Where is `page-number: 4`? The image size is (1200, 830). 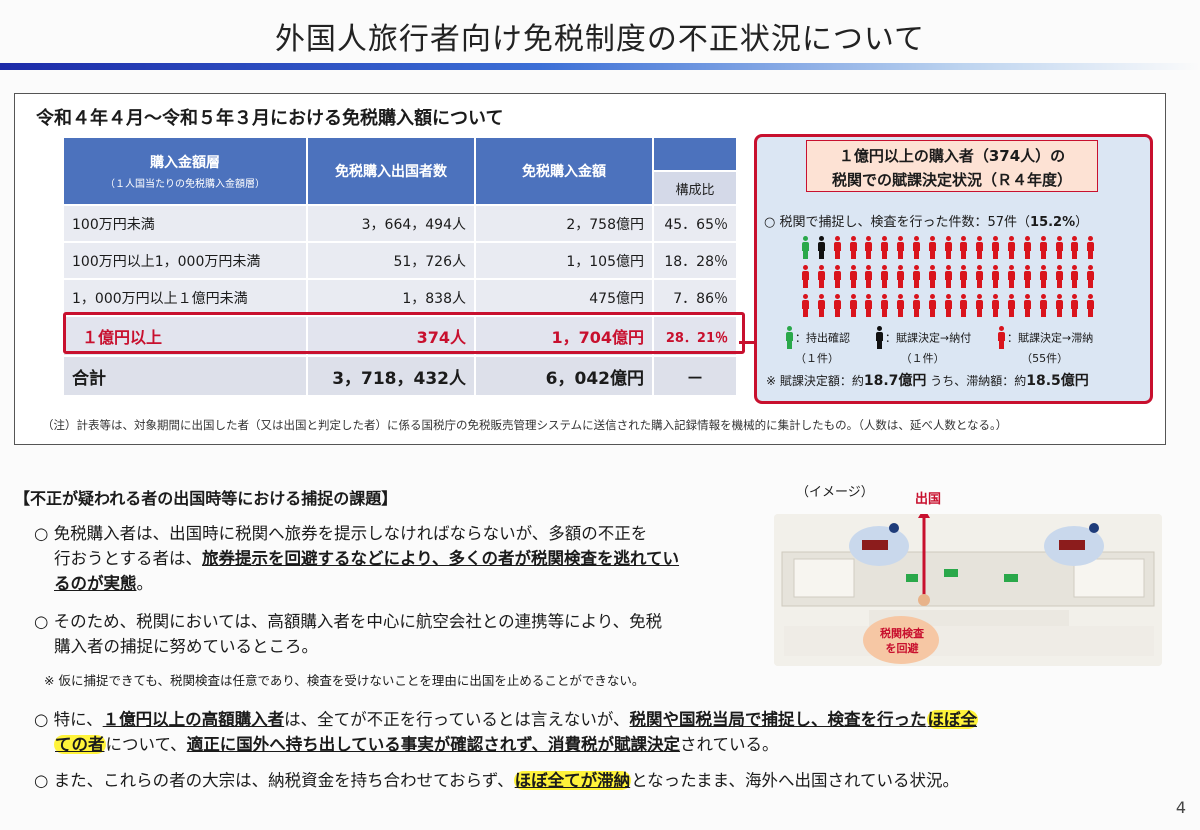
page-number: 4 is located at coordinates (1180, 807).